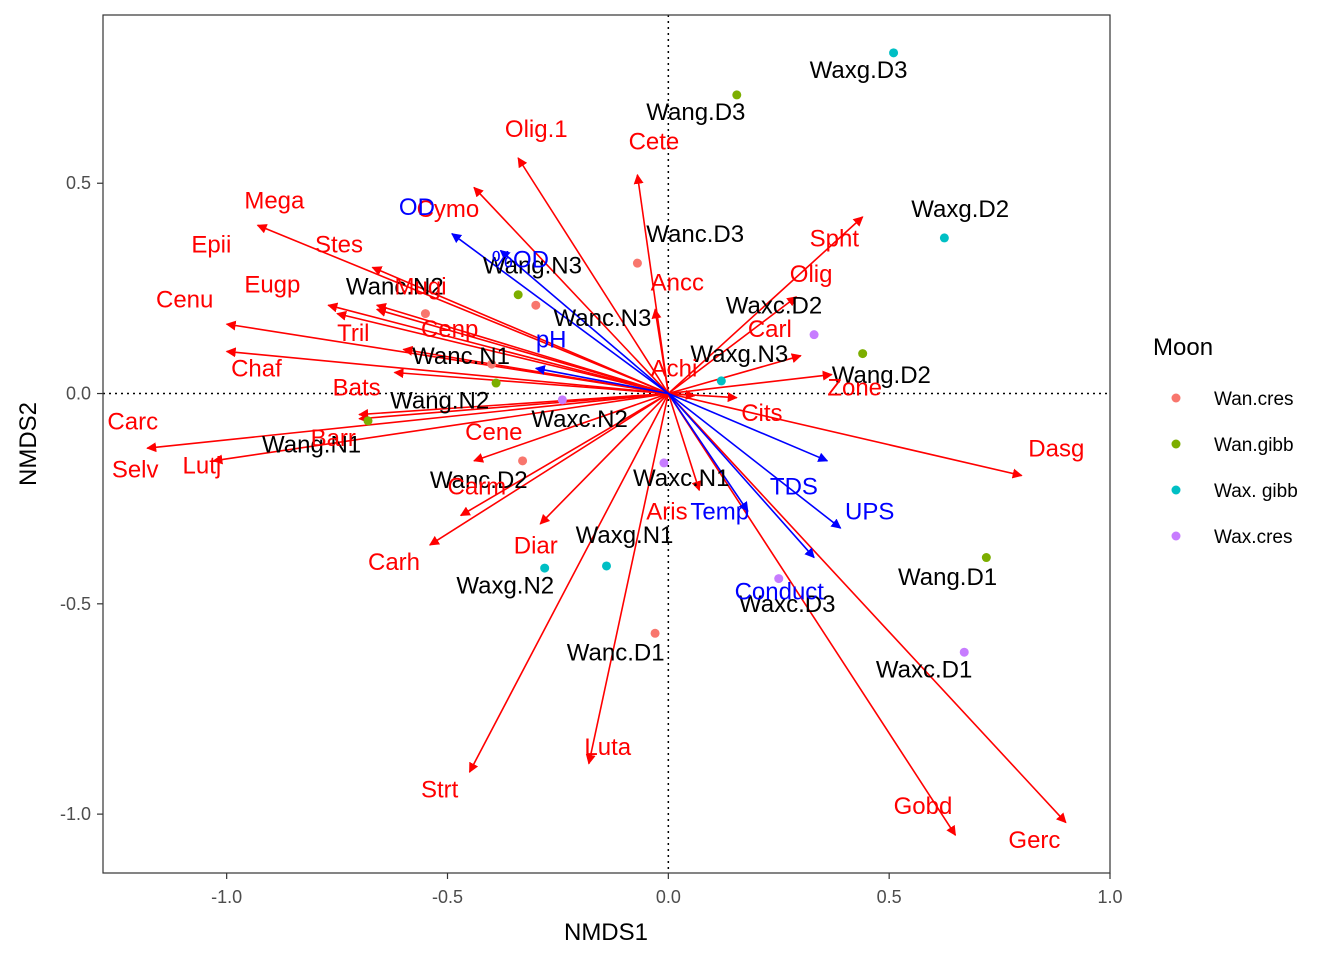 The image size is (1344, 960). I want to click on y-axis-title: NMDS2, so click(28, 444).